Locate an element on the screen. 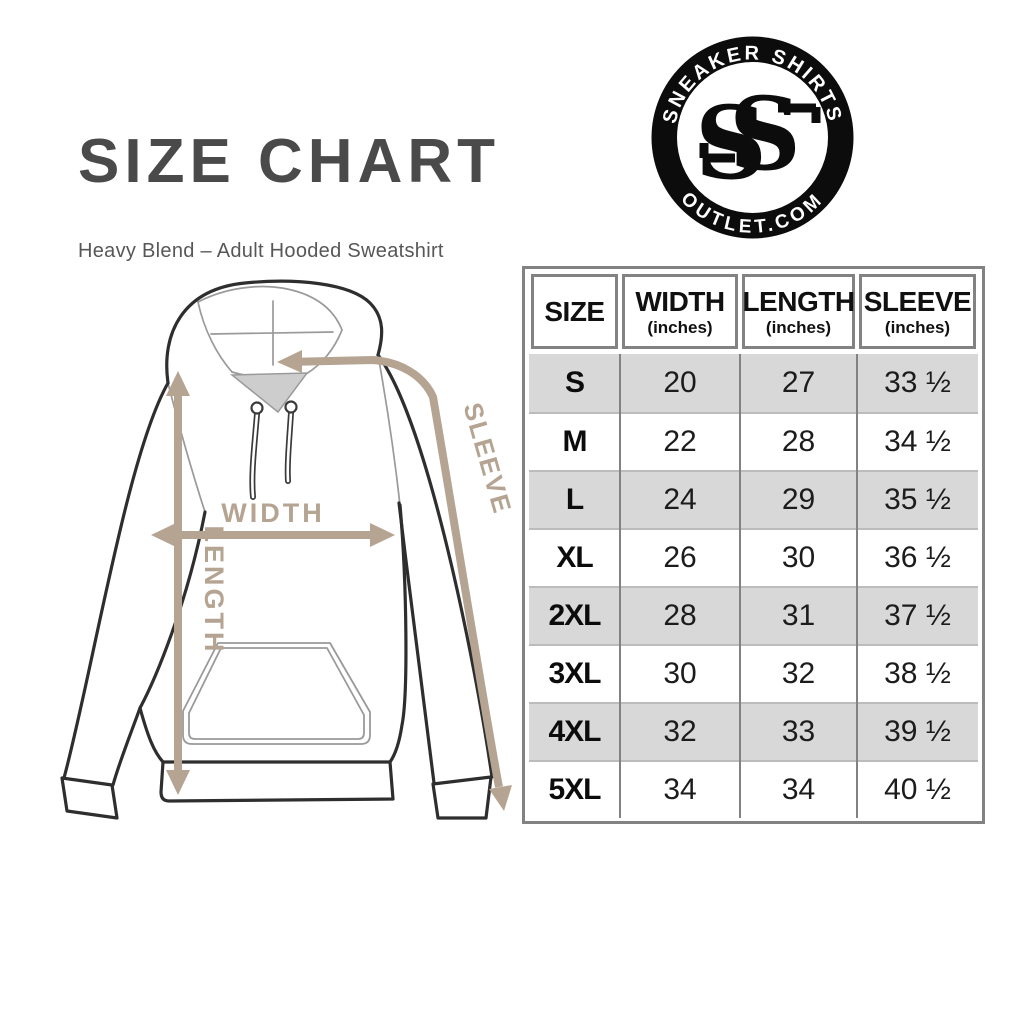 The height and width of the screenshot is (1024, 1024). eyelet-right is located at coordinates (291, 407).